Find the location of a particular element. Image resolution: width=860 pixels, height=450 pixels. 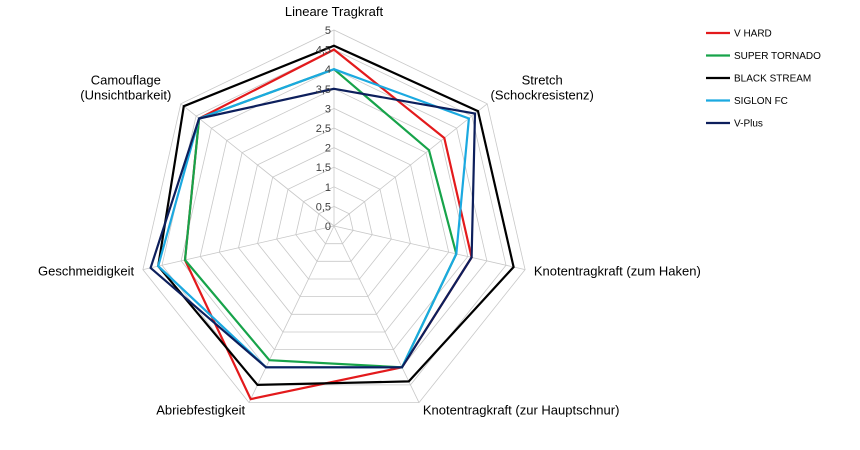

tick-label: 0,5 is located at coordinates (323, 207).